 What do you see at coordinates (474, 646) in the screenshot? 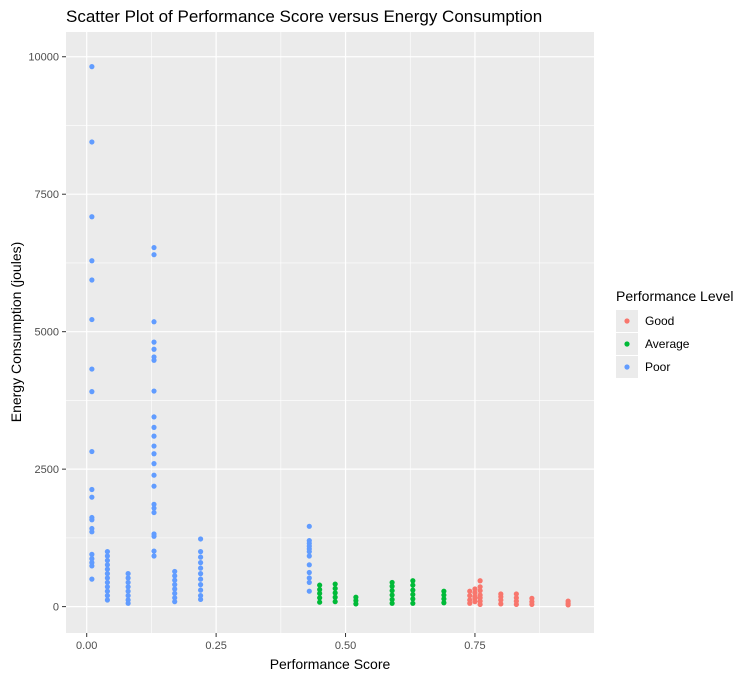
I see `x-tick-label: 0.75` at bounding box center [474, 646].